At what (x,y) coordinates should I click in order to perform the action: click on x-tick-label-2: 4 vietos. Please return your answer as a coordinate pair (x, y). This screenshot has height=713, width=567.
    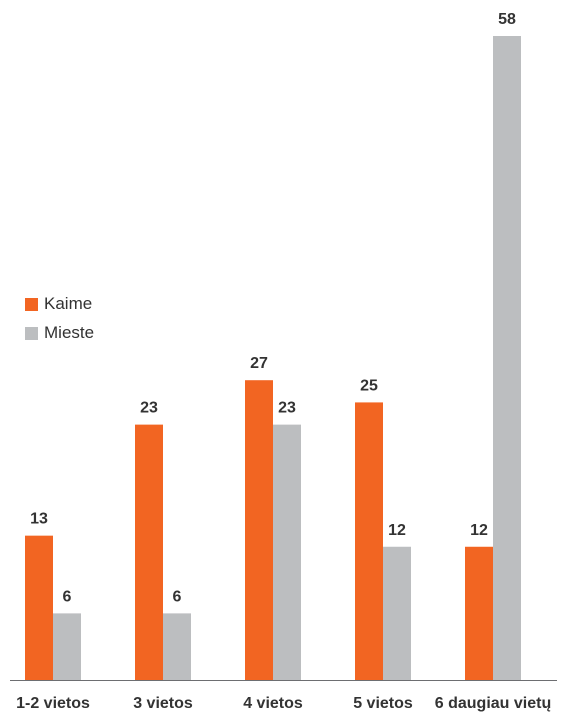
    Looking at the image, I should click on (273, 703).